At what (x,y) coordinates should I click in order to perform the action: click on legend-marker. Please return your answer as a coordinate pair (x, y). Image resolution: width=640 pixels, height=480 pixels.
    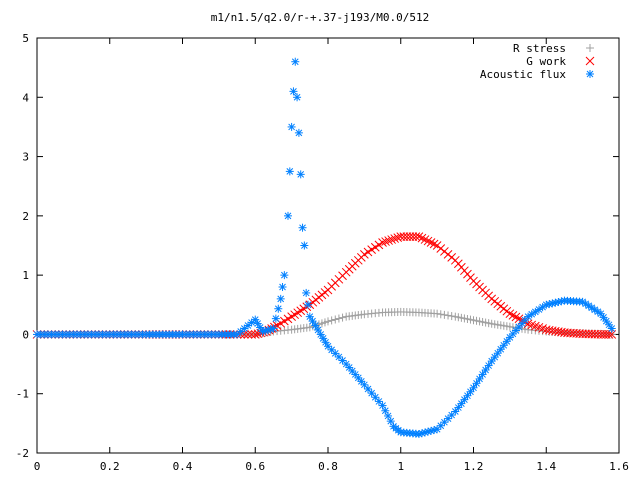
    Looking at the image, I should click on (590, 74).